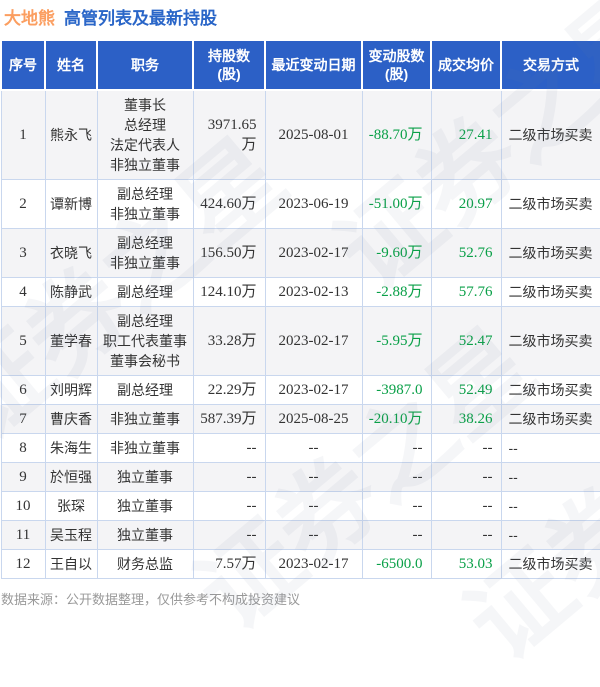 The image size is (600, 687). What do you see at coordinates (229, 253) in the screenshot?
I see `cell-shares: 156.50万` at bounding box center [229, 253].